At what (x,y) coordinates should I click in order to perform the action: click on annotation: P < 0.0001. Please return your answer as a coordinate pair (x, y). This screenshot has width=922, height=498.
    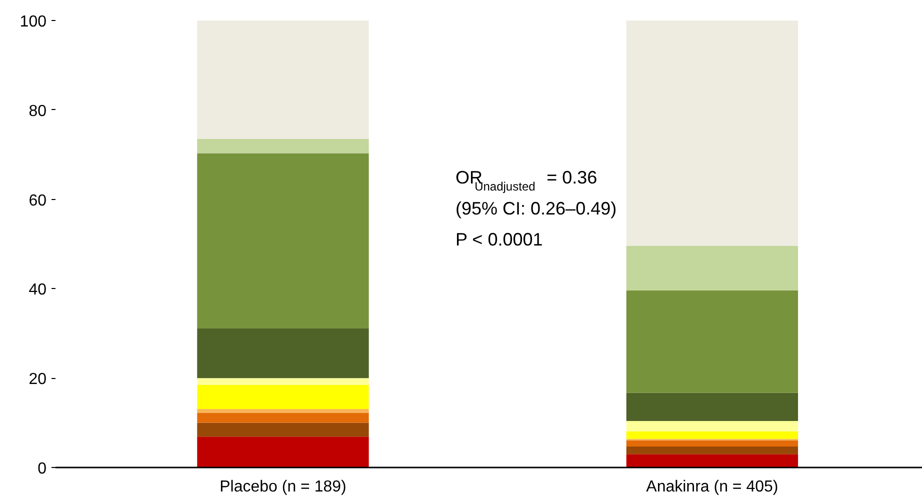
    Looking at the image, I should click on (499, 240).